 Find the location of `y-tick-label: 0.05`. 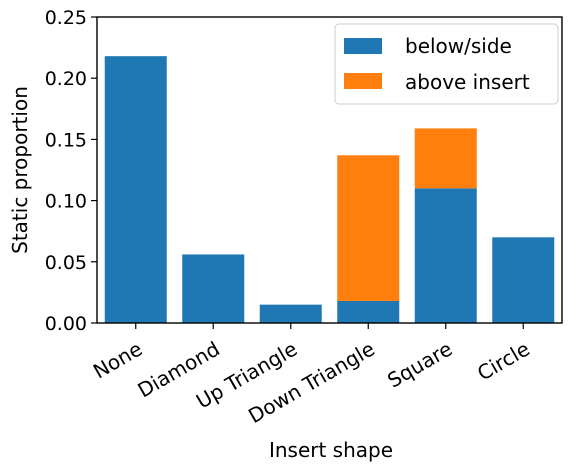

y-tick-label: 0.05 is located at coordinates (66, 263).